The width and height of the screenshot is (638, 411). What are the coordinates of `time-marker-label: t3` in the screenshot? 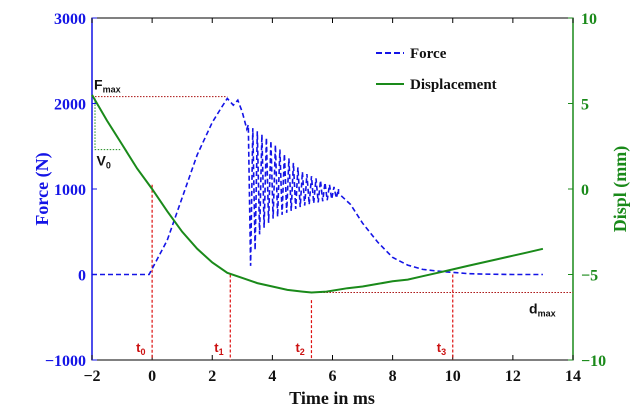 It's located at (441, 348).